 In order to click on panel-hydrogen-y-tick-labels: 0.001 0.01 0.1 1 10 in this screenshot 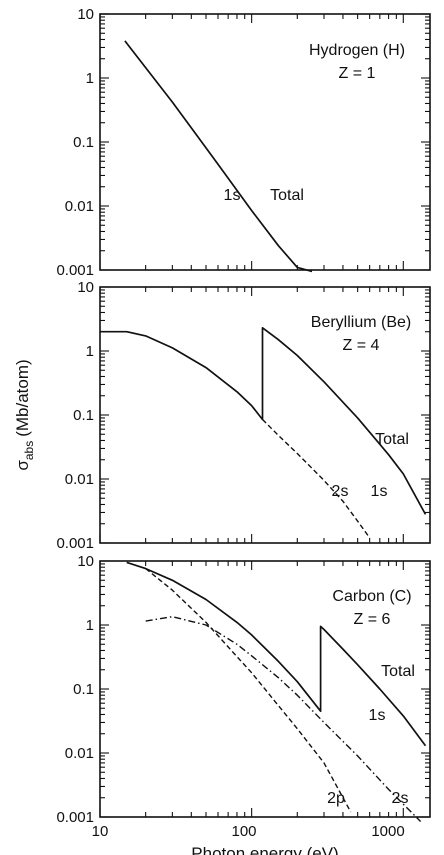, I will do `click(75, 142)`.